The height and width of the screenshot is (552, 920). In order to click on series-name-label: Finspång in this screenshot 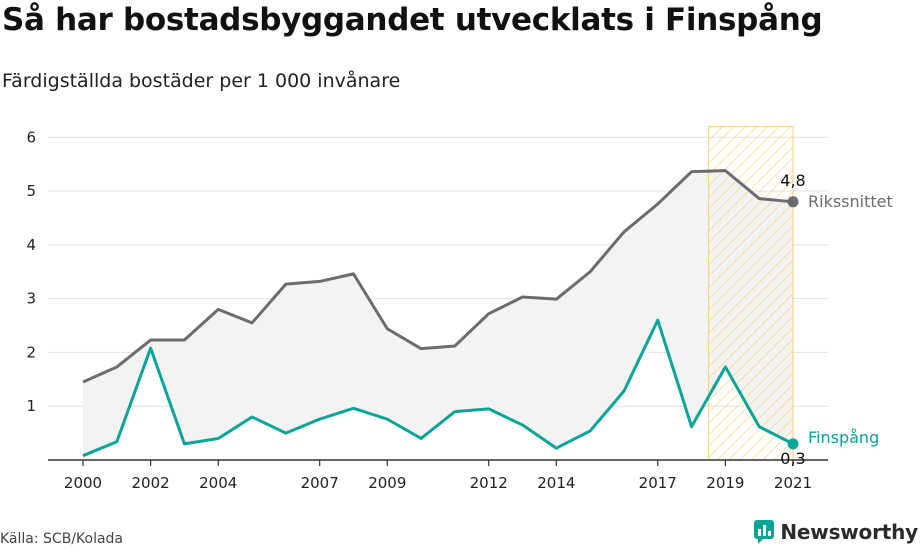, I will do `click(843, 437)`.